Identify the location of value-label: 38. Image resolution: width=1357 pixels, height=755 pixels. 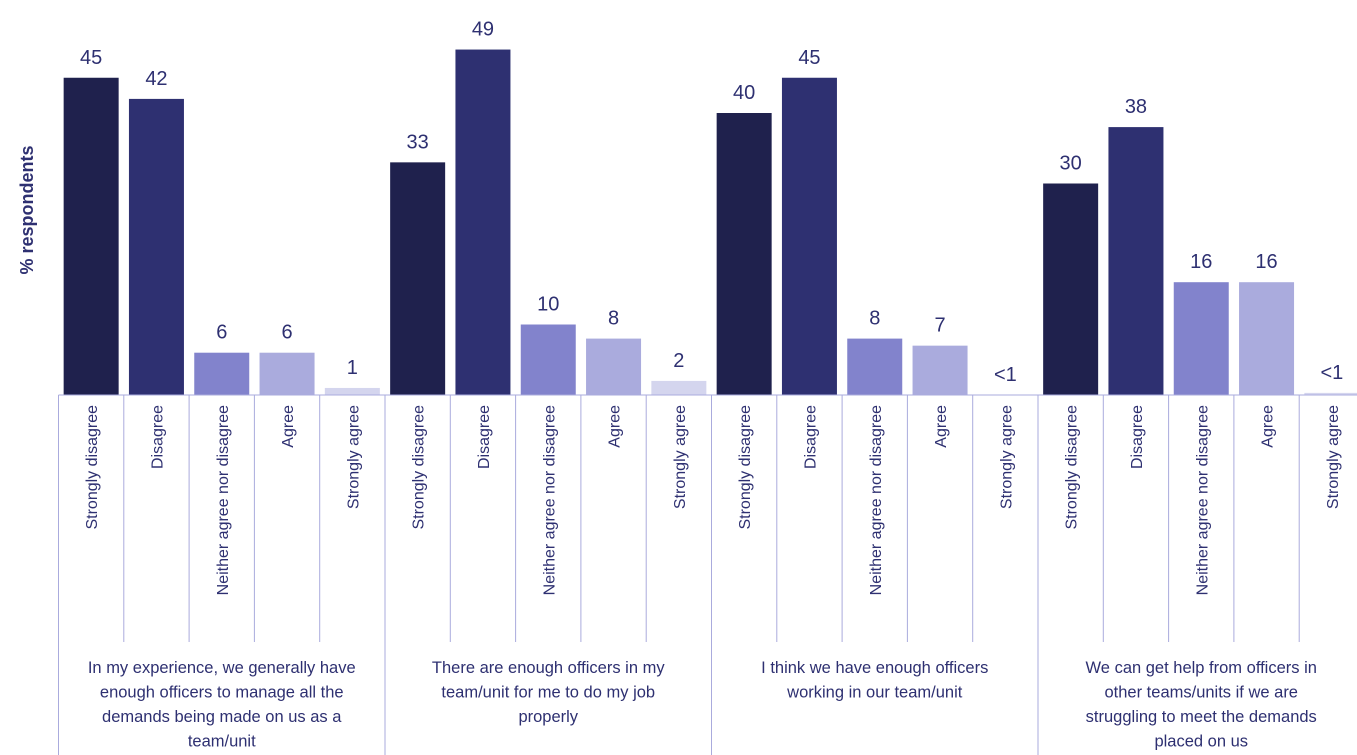
(1136, 107).